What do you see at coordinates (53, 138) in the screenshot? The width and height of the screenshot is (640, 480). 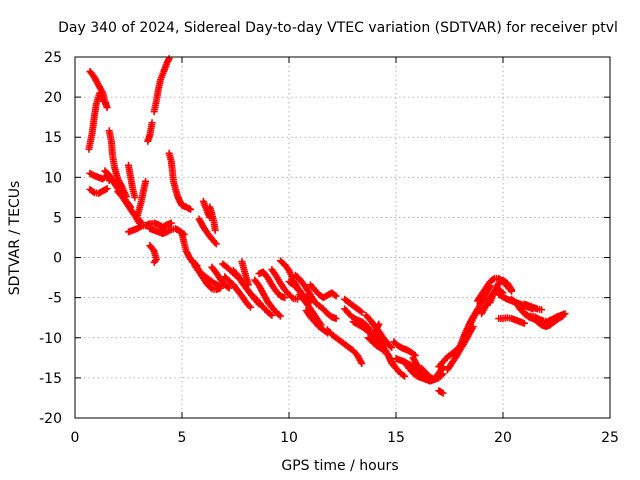 I see `y-tick-label: 15` at bounding box center [53, 138].